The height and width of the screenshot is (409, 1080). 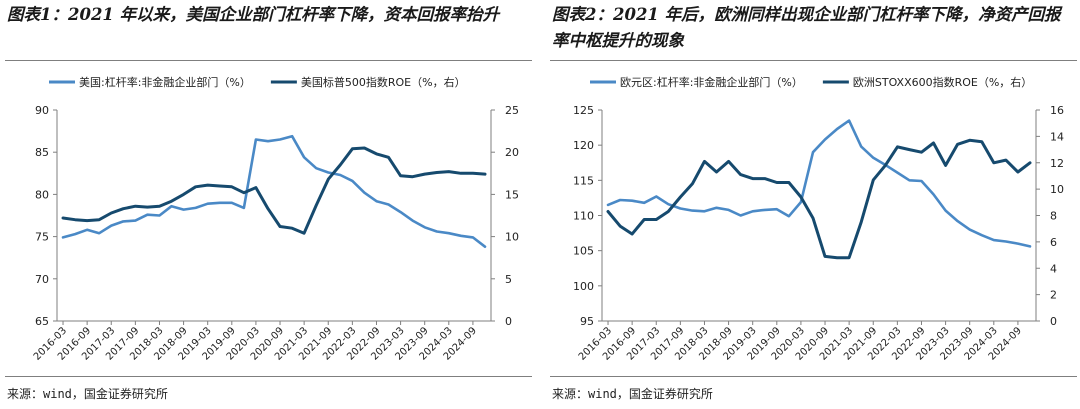 I want to click on y-tick-label-right: 14, so click(x=1057, y=136).